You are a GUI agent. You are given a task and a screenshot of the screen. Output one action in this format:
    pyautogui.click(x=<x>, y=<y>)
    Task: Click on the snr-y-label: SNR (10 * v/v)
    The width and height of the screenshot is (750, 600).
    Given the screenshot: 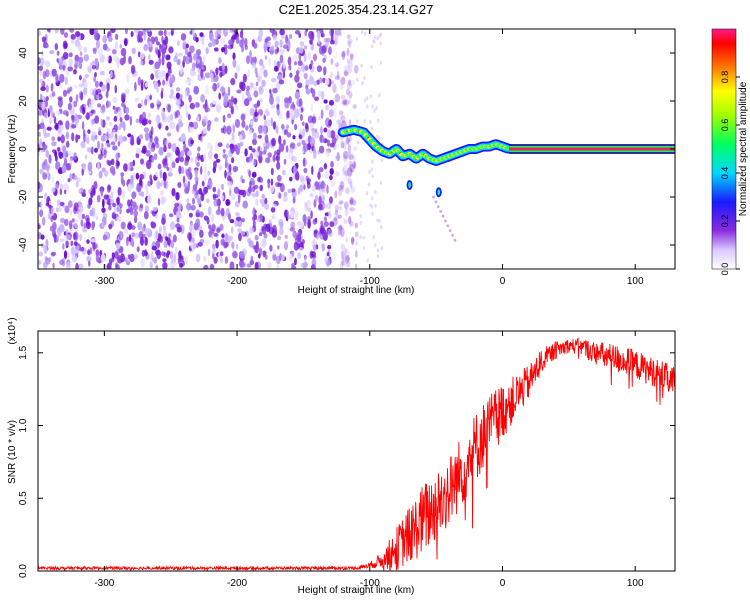 What is the action you would take?
    pyautogui.click(x=12, y=452)
    